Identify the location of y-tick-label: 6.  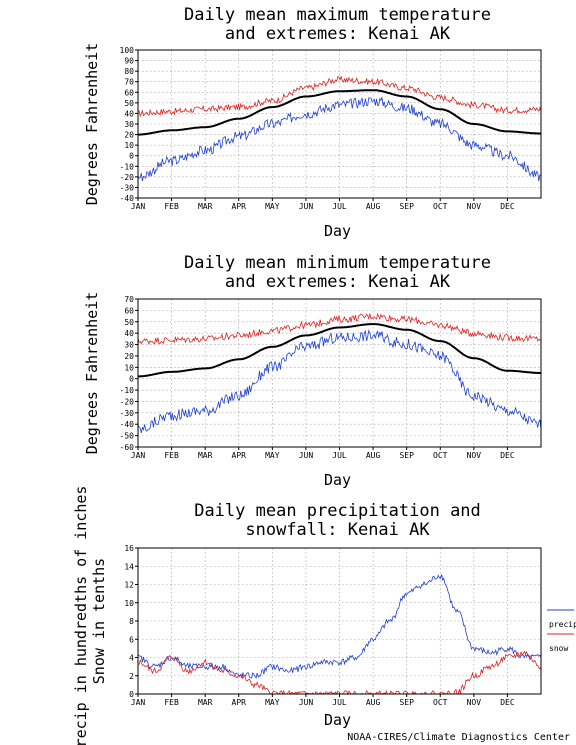
(131, 639).